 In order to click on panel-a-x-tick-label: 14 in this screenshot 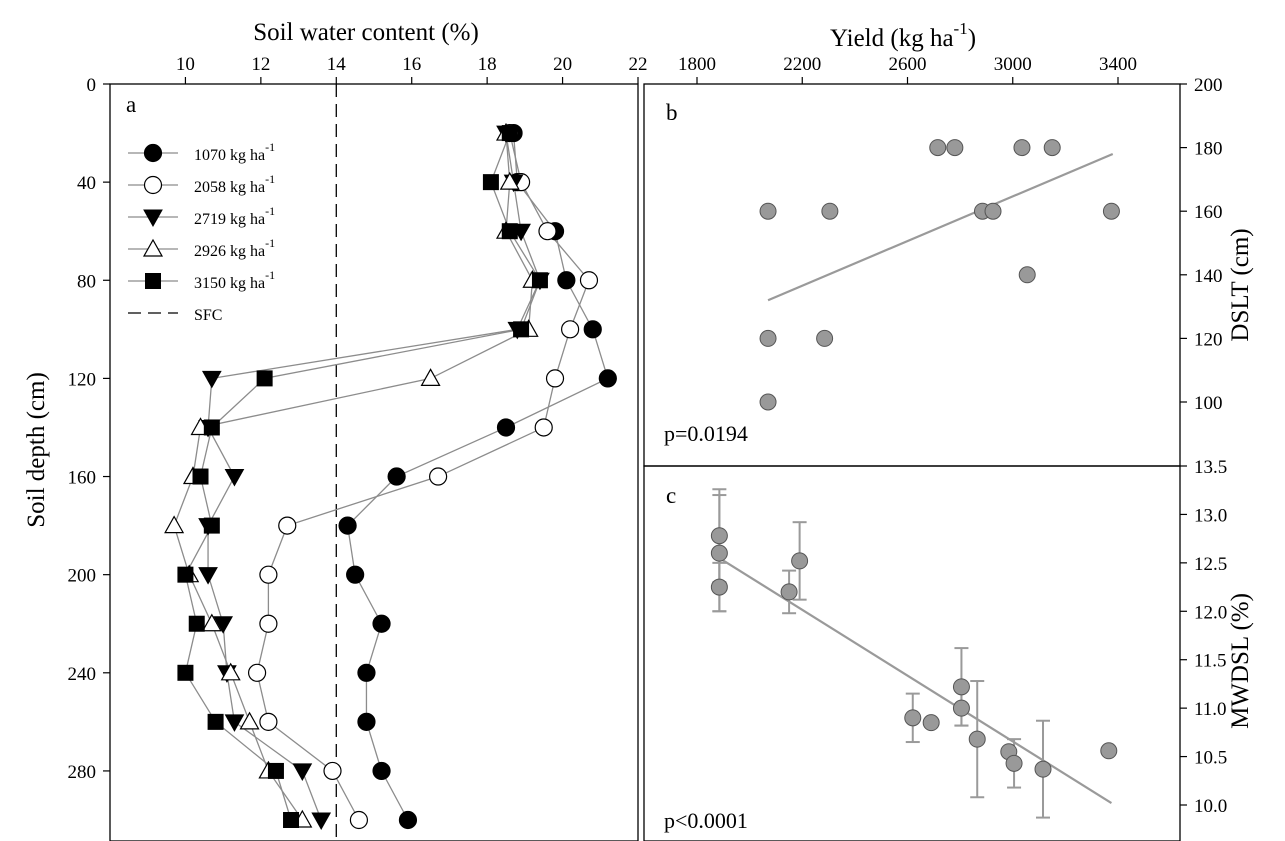, I will do `click(337, 64)`.